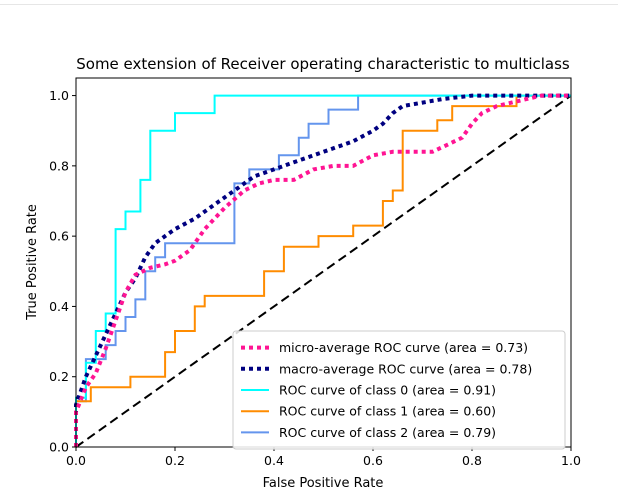 Image resolution: width=618 pixels, height=499 pixels. Describe the element at coordinates (387, 411) in the screenshot. I see `legend-label: ROC curve of class 1 (area = 0.60)` at that location.